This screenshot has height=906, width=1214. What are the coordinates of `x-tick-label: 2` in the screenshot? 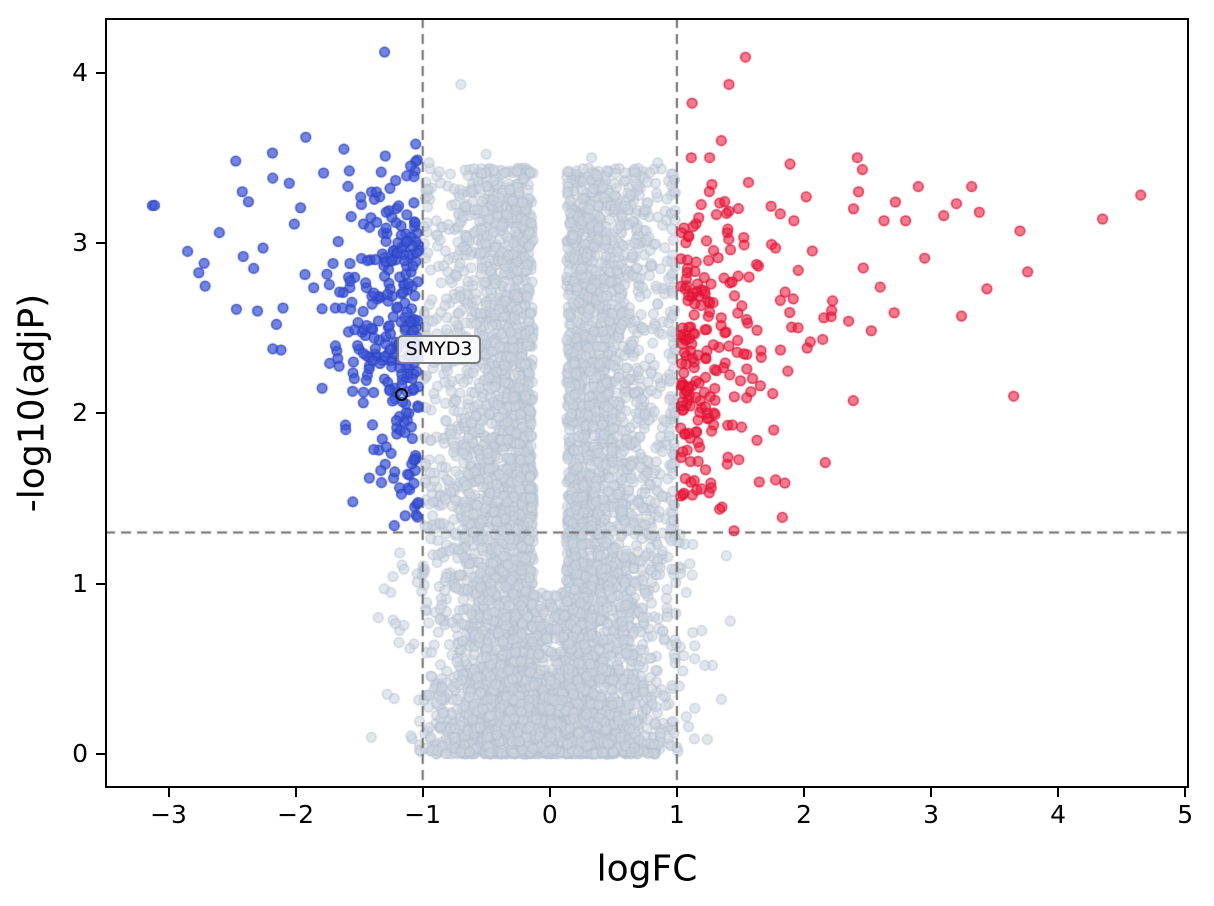 It's located at (803, 814).